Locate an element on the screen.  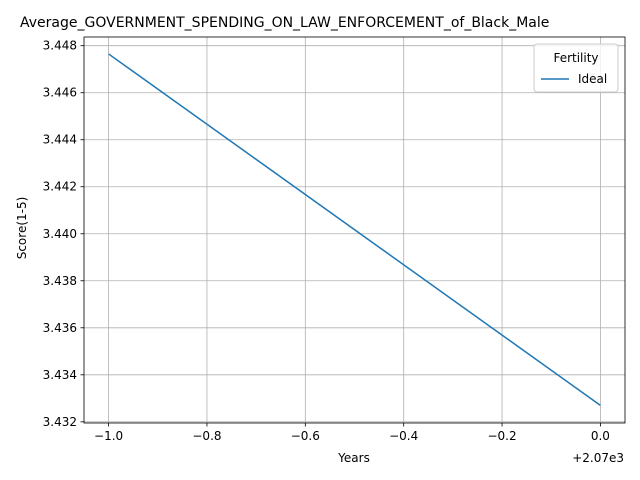
y-tick-label: 3.438 is located at coordinates (60, 281).